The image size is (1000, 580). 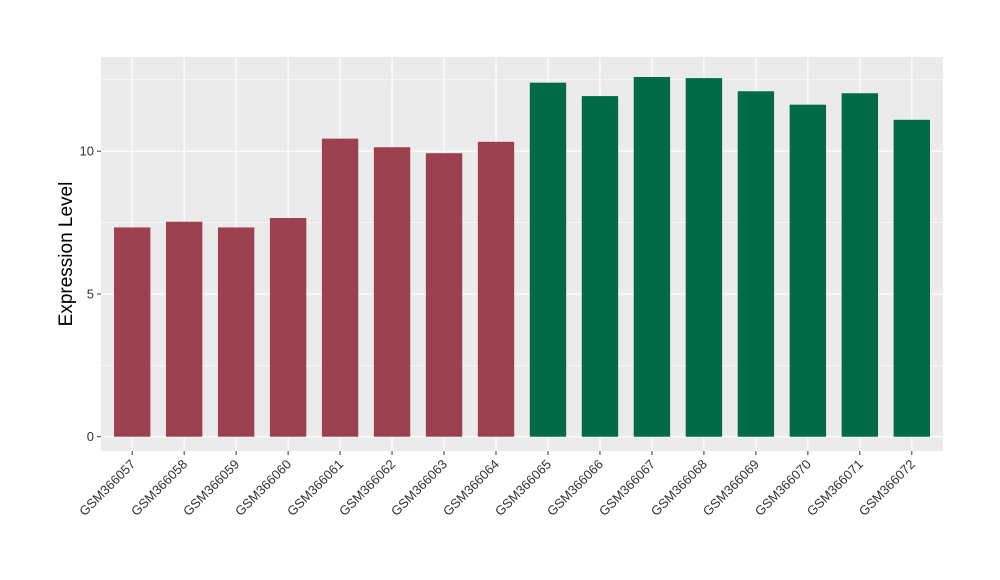 I want to click on y-tick-label: 5, so click(x=90, y=293).